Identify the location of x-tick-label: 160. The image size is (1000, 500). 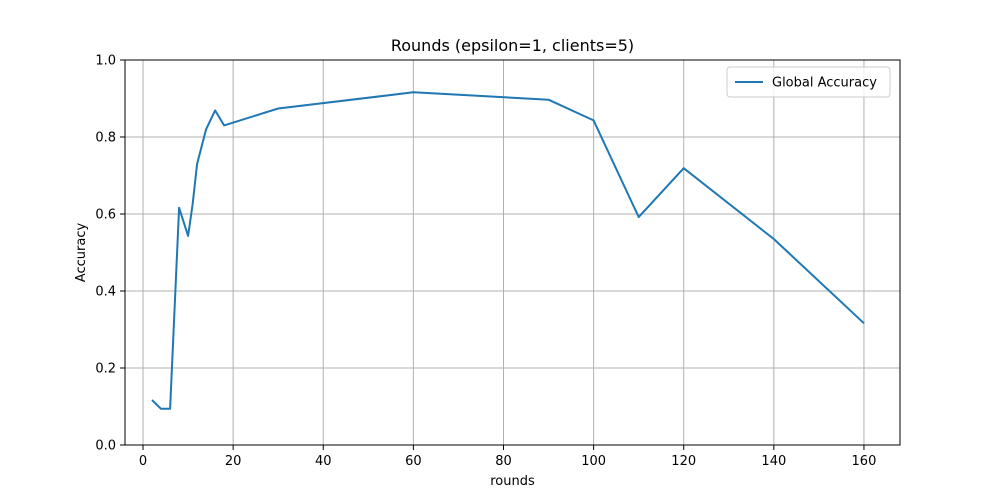
(864, 461).